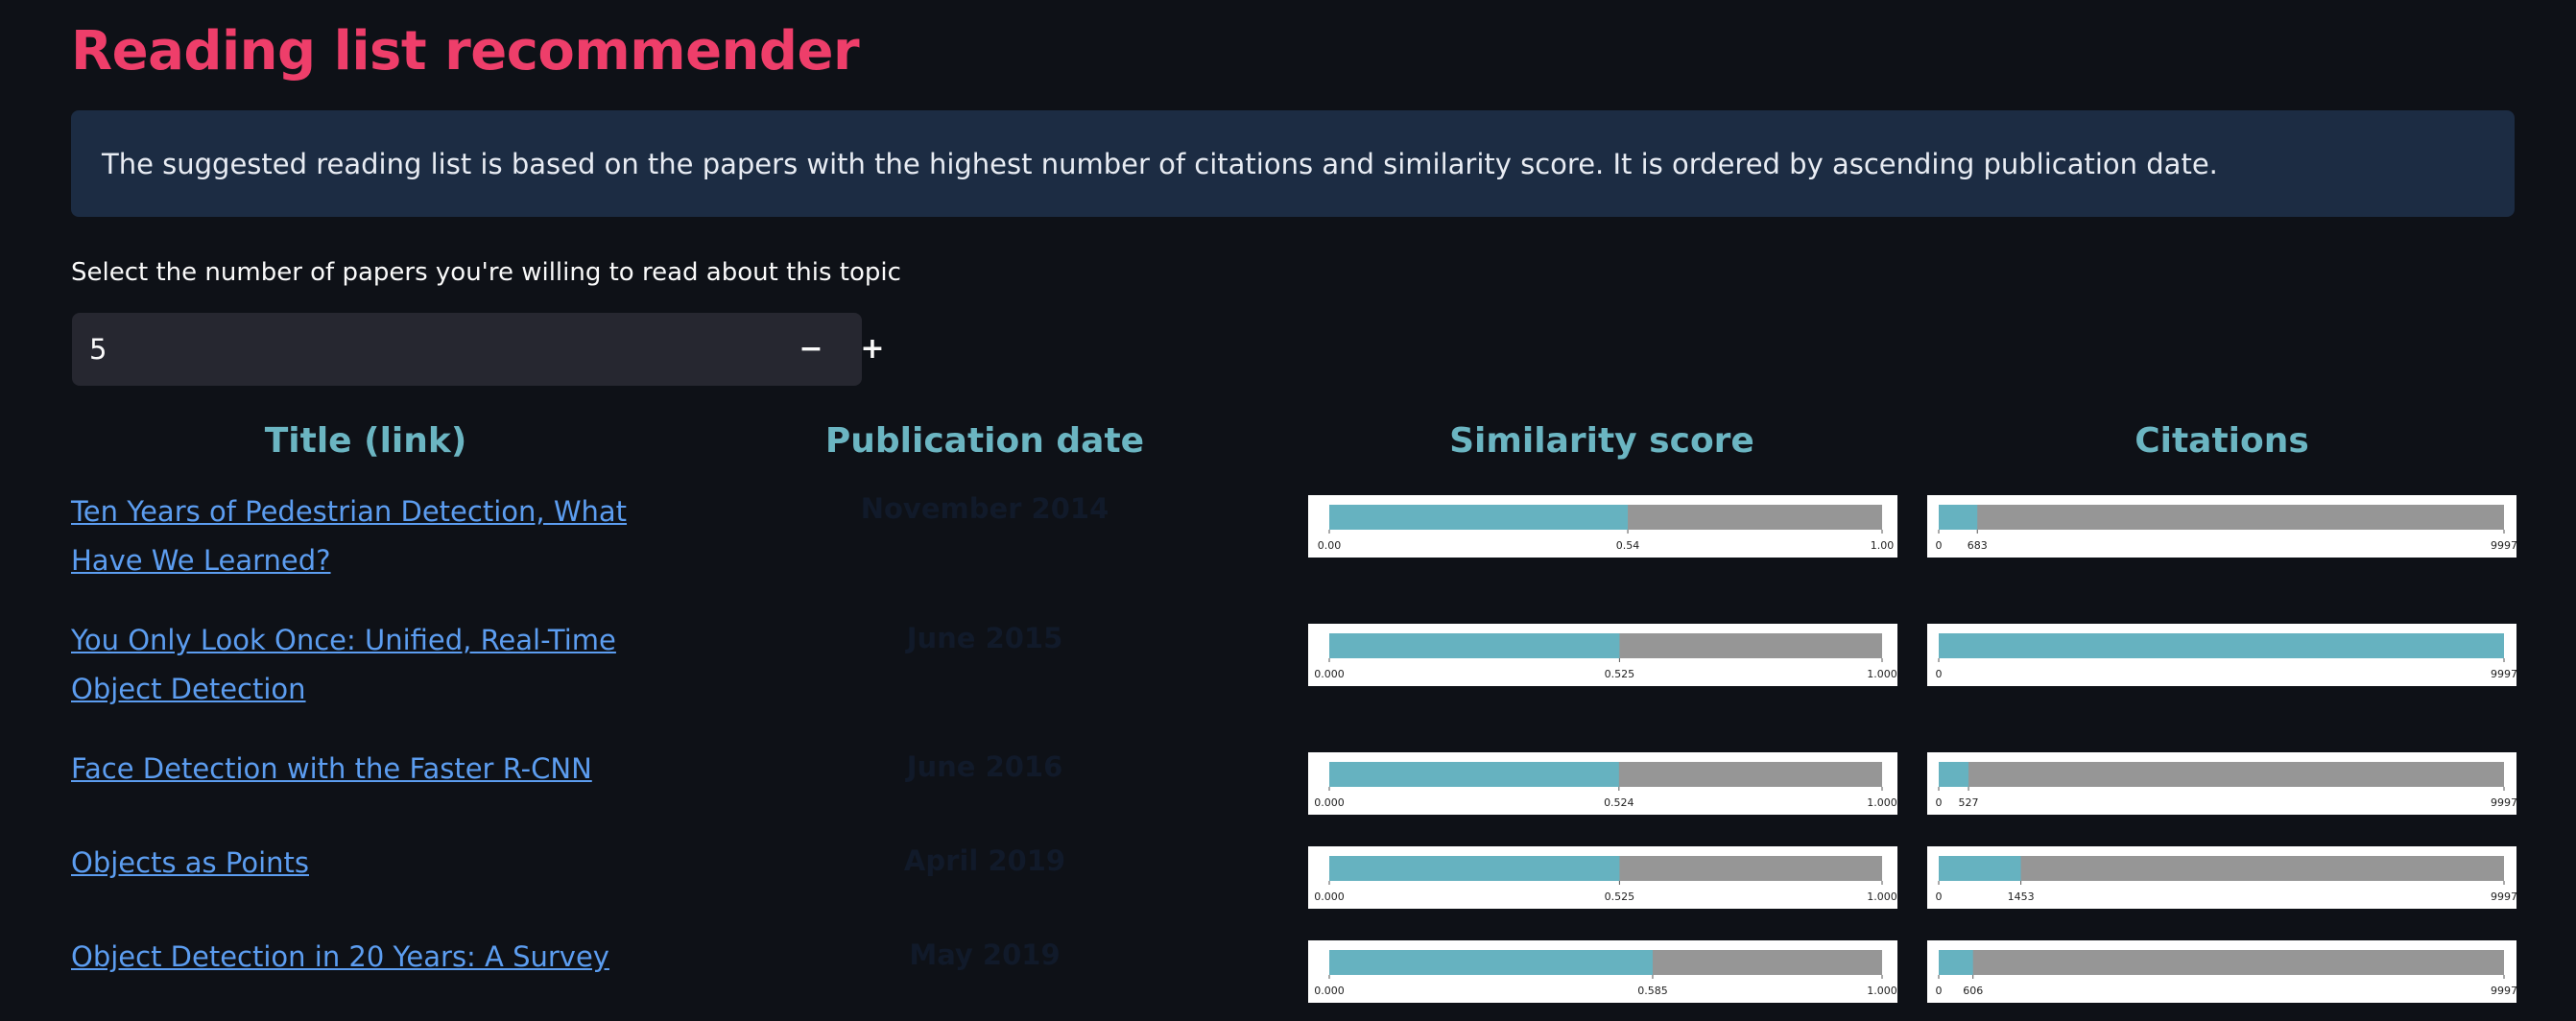 This screenshot has height=1021, width=2576. I want to click on citations-bar-svg: 0 9997, so click(2226, 657).